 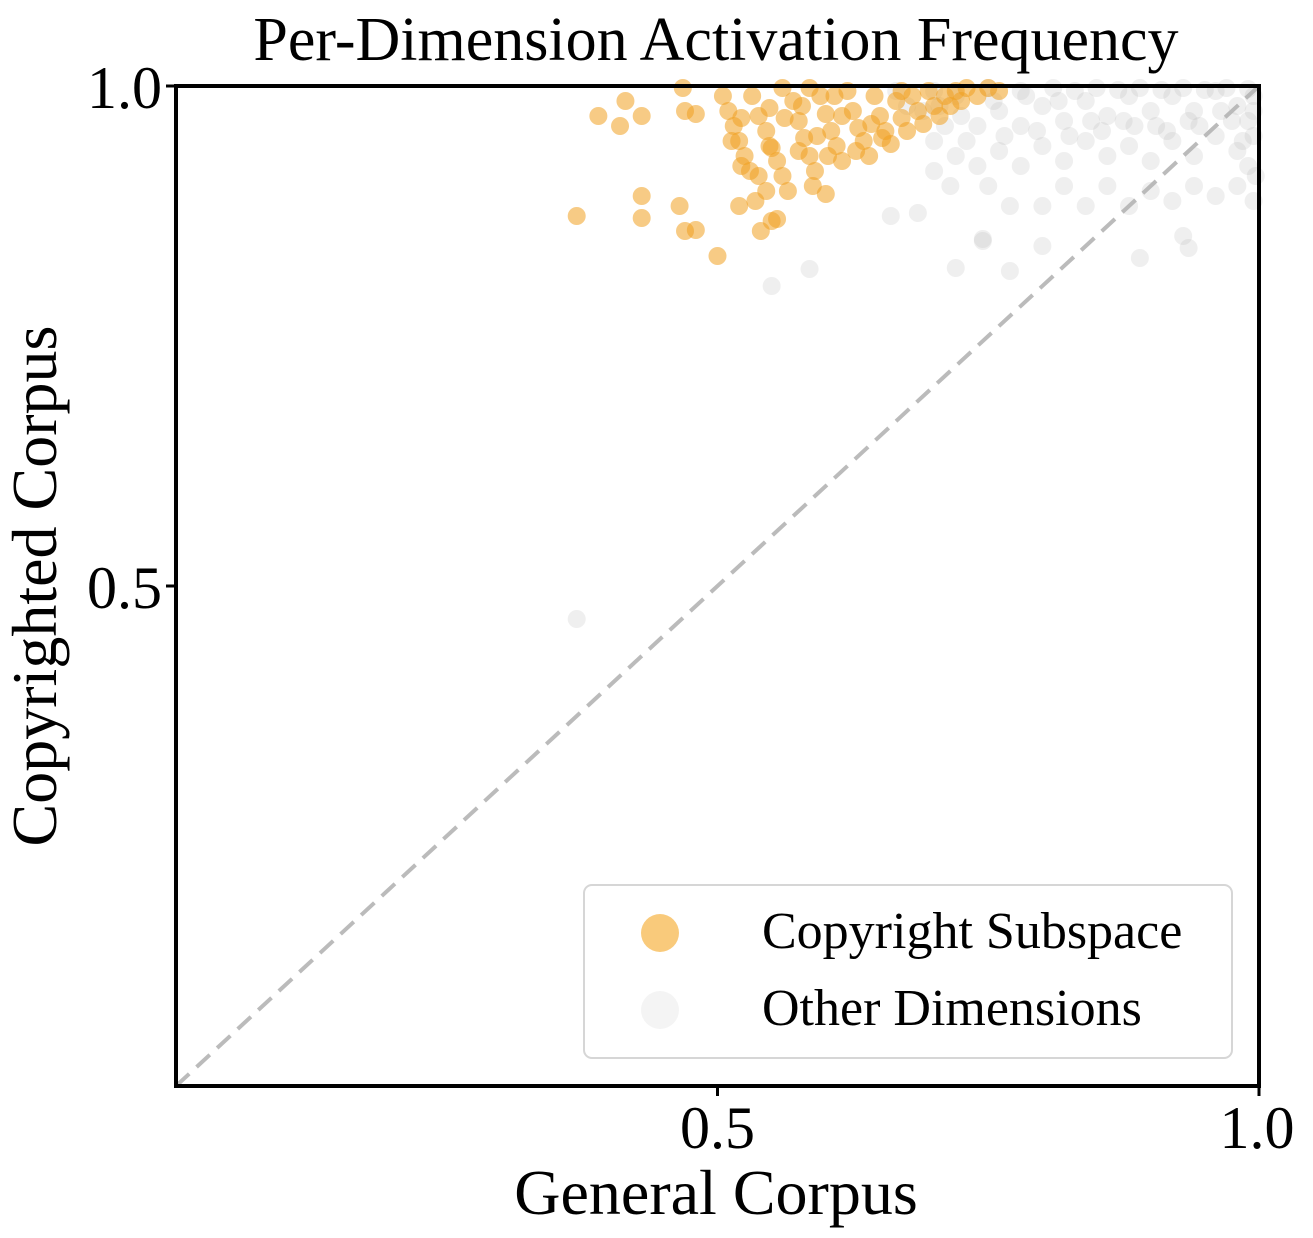 I want to click on y-axis-label: Copyrighted Corpus, so click(x=35, y=586).